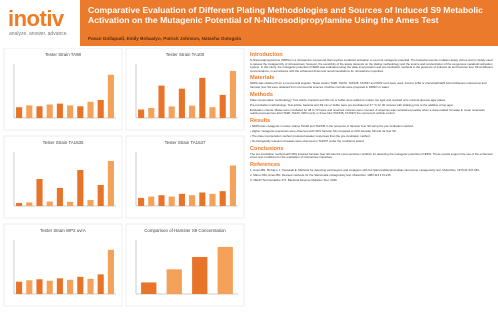 This screenshot has height=320, width=498. I want to click on section-heading: Introduction, so click(266, 55).